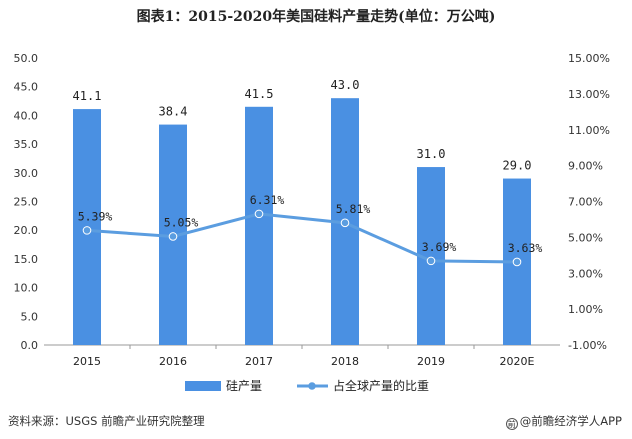 This screenshot has height=439, width=632. Describe the element at coordinates (26, 288) in the screenshot. I see `left-tick-label: 10.0` at that location.